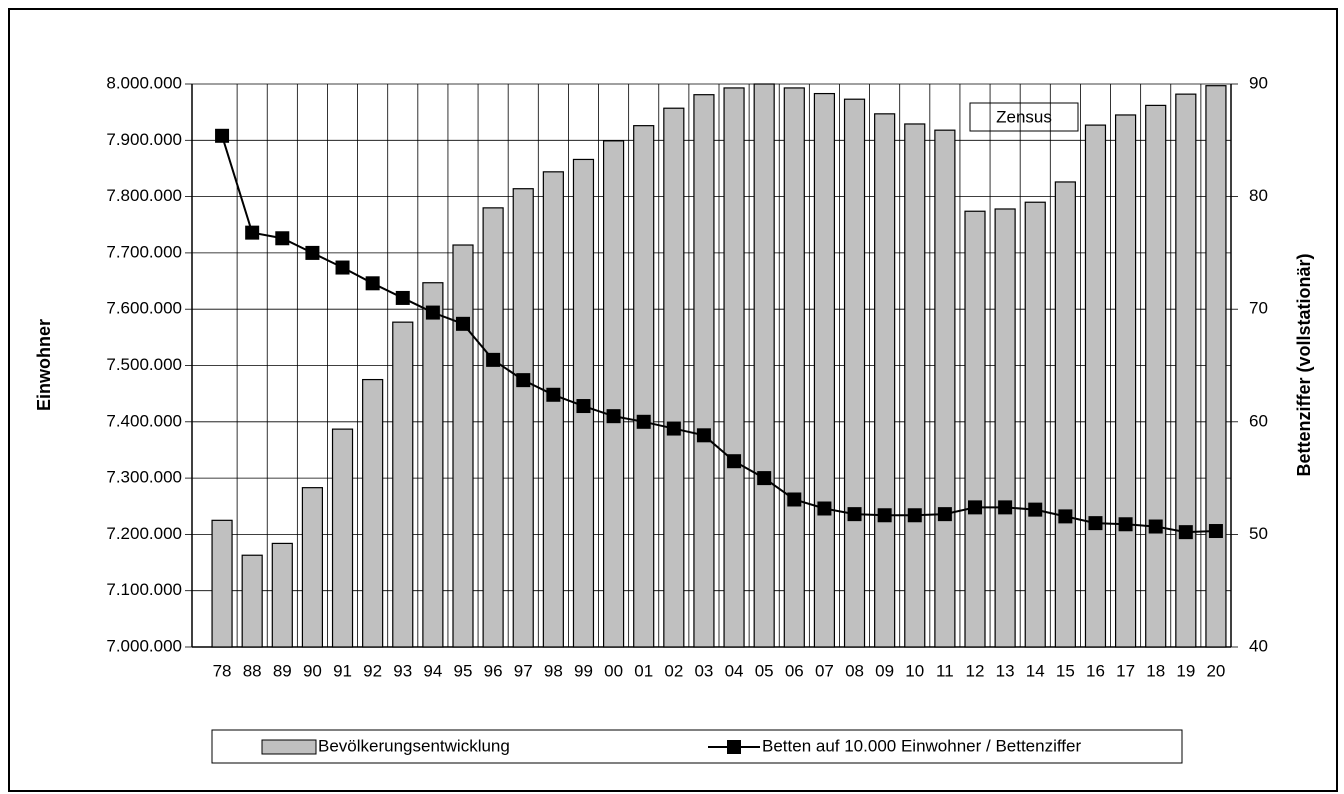  I want to click on legend-swatch-marker, so click(734, 747).